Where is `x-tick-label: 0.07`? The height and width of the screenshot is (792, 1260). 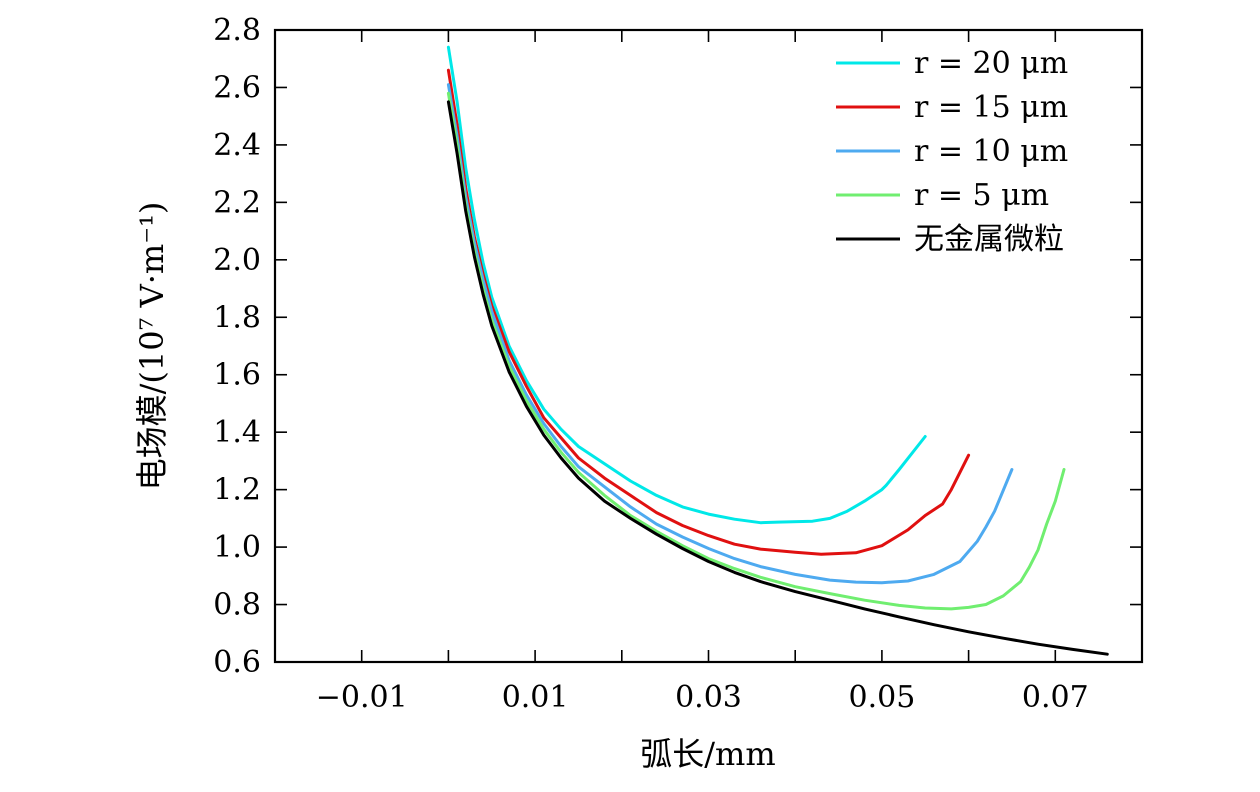
x-tick-label: 0.07 is located at coordinates (1055, 697).